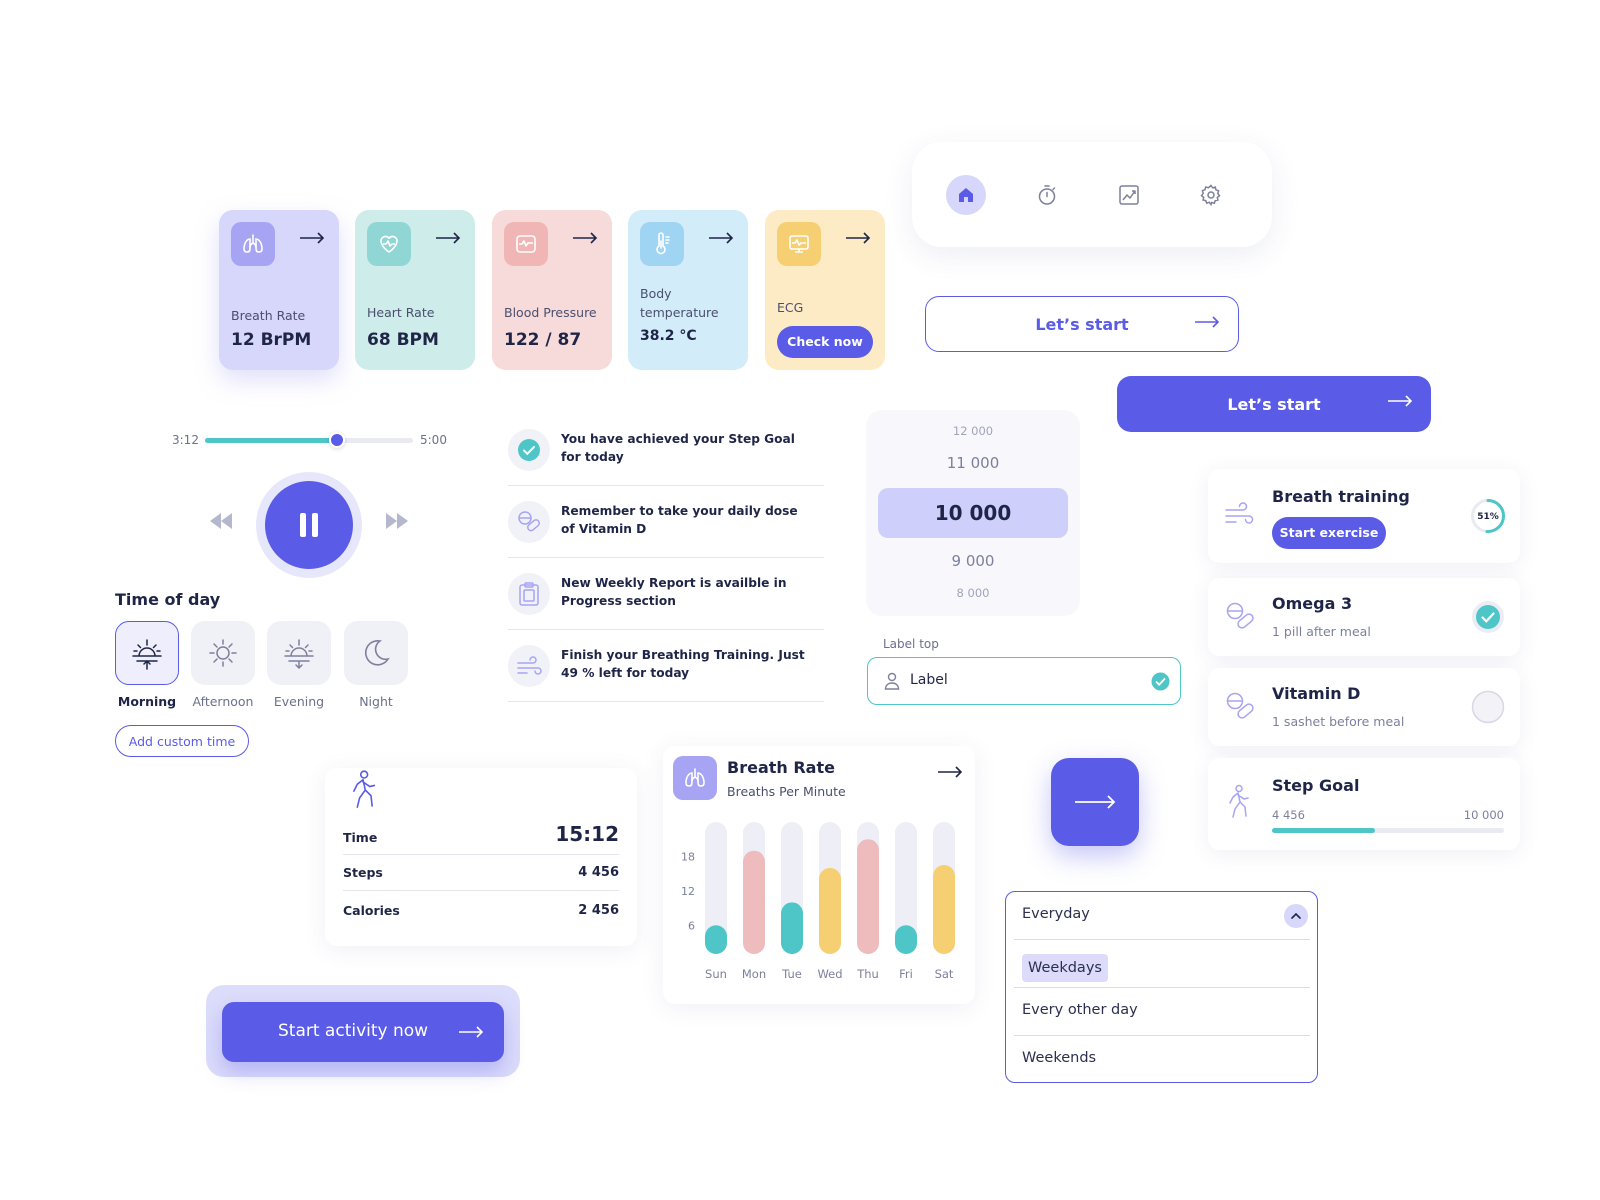  I want to click on next-arrow-button, so click(1095, 802).